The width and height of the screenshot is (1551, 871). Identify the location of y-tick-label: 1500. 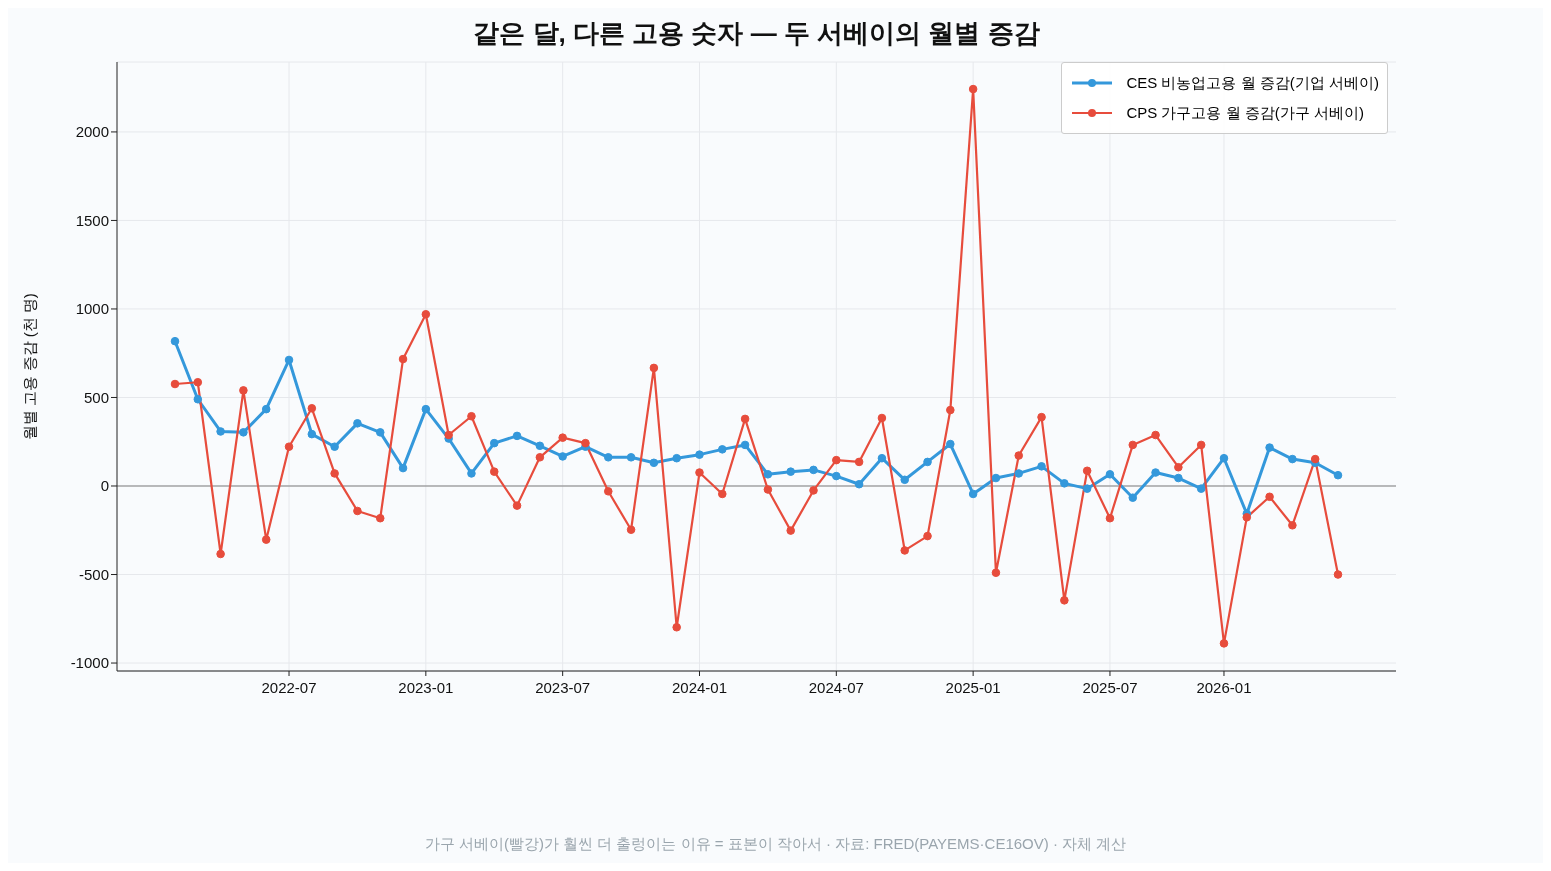
(92, 220).